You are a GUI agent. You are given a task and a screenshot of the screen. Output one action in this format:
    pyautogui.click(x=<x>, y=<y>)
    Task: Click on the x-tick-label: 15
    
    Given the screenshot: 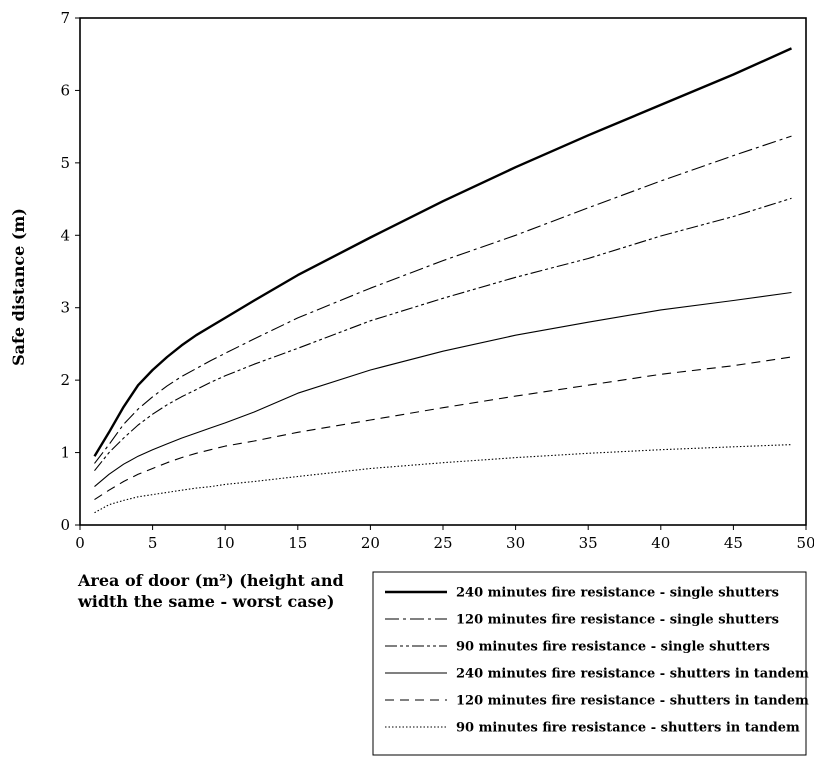 What is the action you would take?
    pyautogui.click(x=297, y=543)
    